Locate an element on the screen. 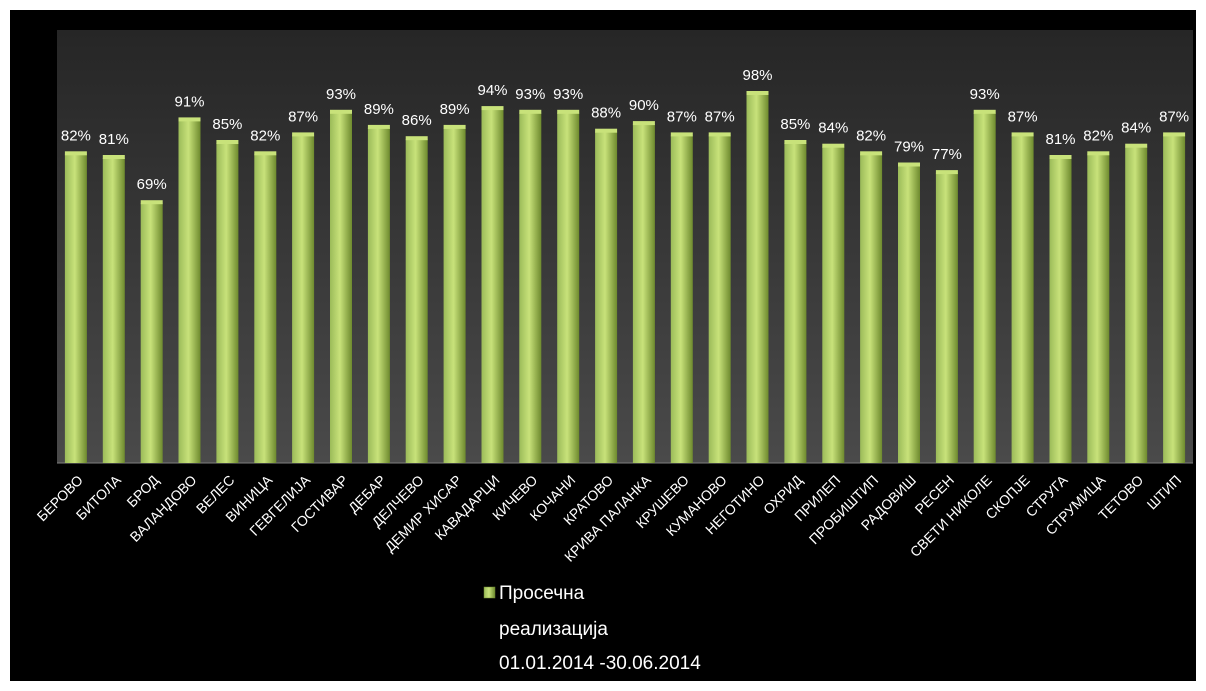 This screenshot has height=691, width=1206. x-tick-label: ШТИП is located at coordinates (1164, 492).